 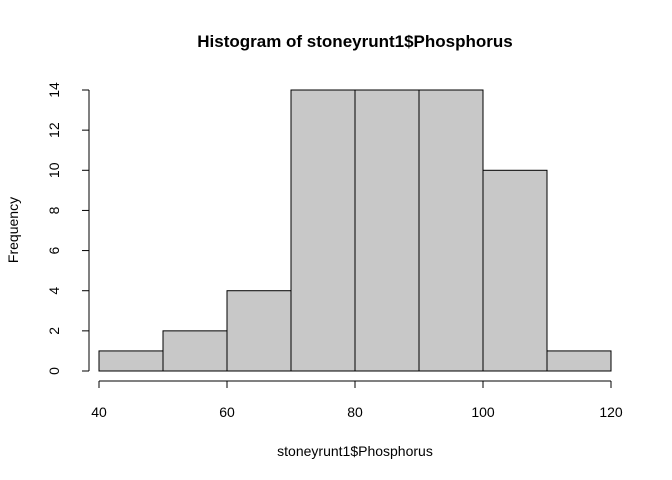 What do you see at coordinates (68, 228) in the screenshot?
I see `y-axis: 0 2 4 6 8 10 12 14` at bounding box center [68, 228].